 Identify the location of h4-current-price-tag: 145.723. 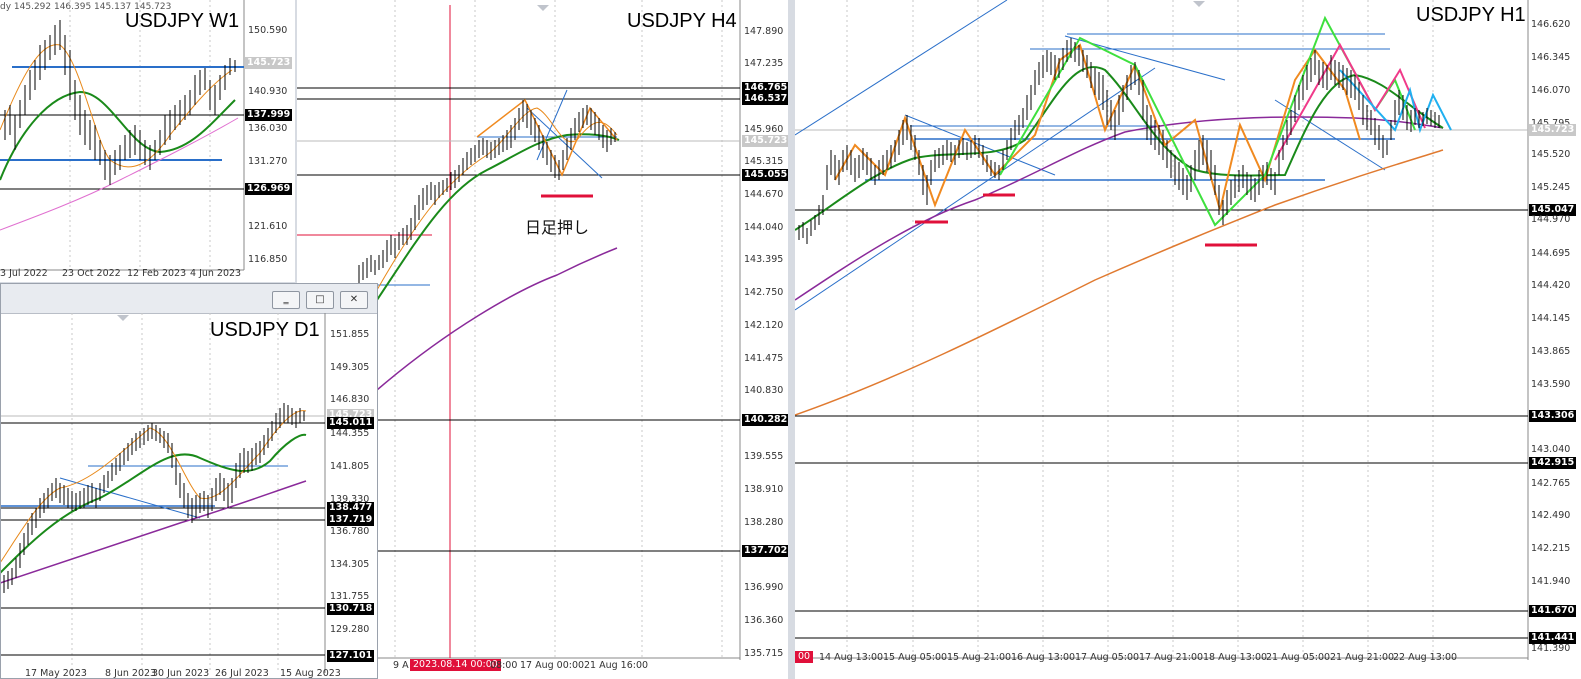
(765, 141).